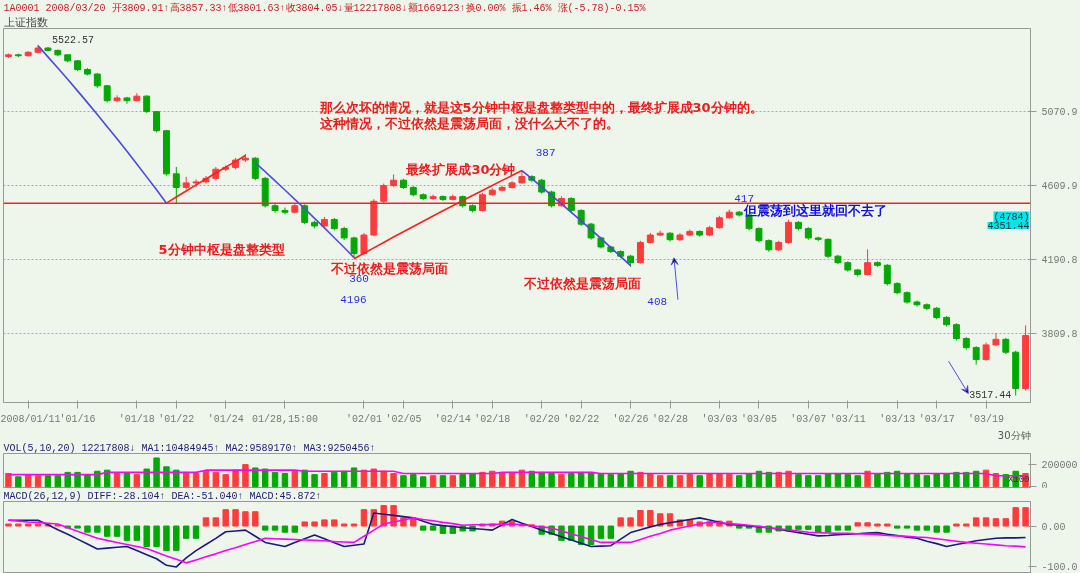 The height and width of the screenshot is (573, 1080). What do you see at coordinates (225, 419) in the screenshot?
I see `x-tick-label: '01/24` at bounding box center [225, 419].